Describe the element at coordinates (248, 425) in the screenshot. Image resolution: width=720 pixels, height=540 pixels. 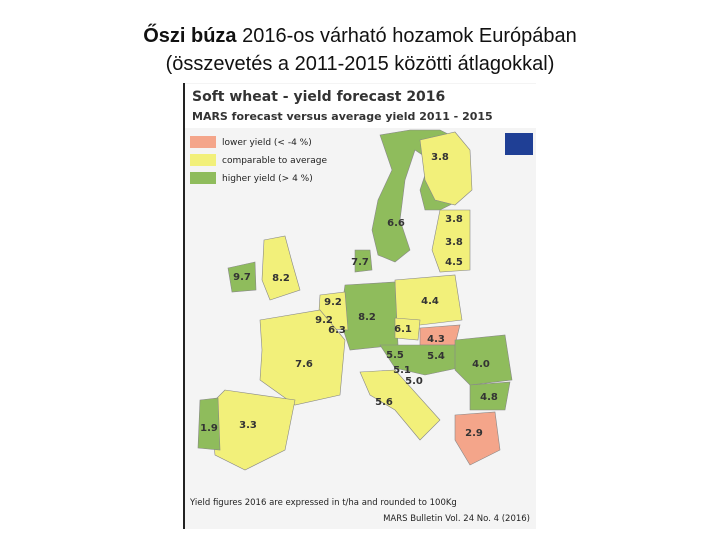
I see `yield-label: 3.3` at that location.